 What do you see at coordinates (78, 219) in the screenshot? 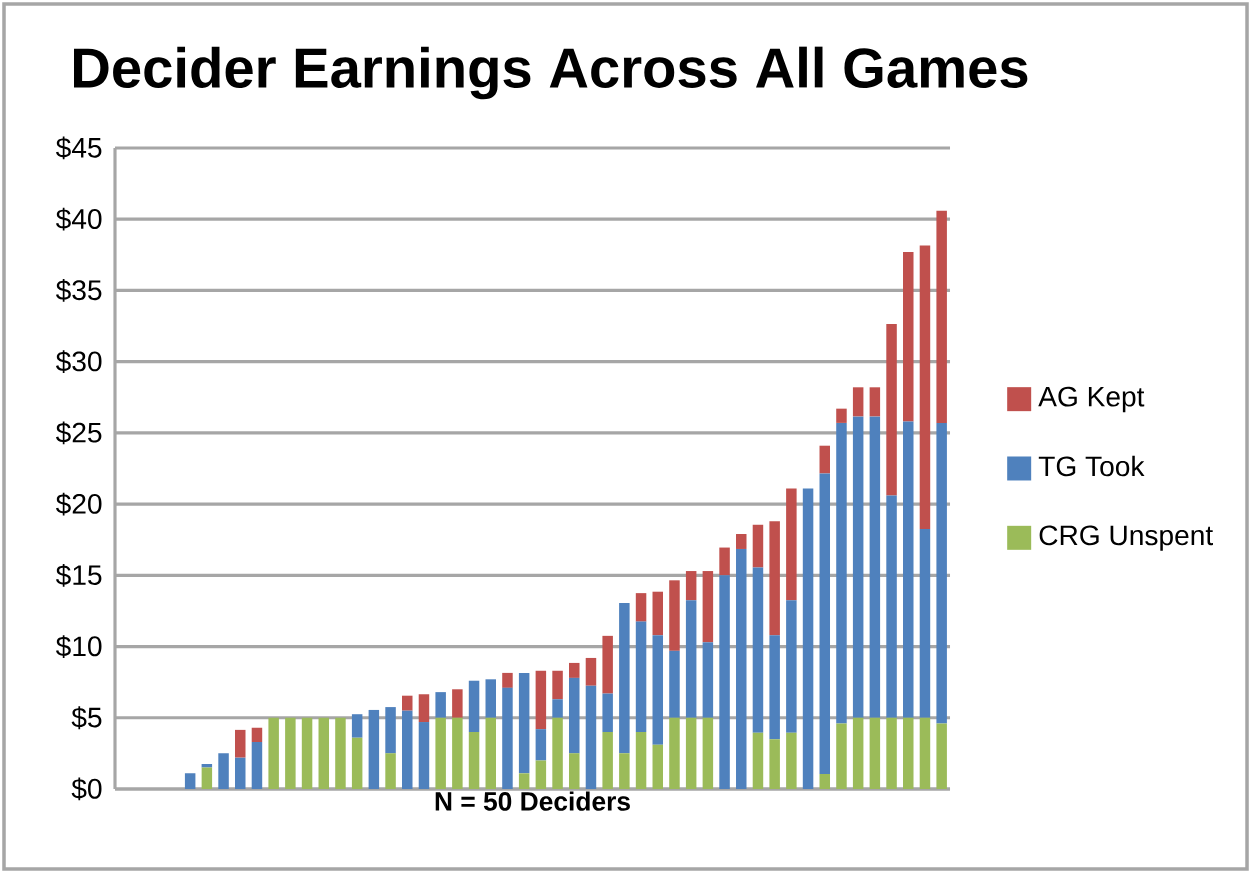
I see `y-tick-label: $40` at bounding box center [78, 219].